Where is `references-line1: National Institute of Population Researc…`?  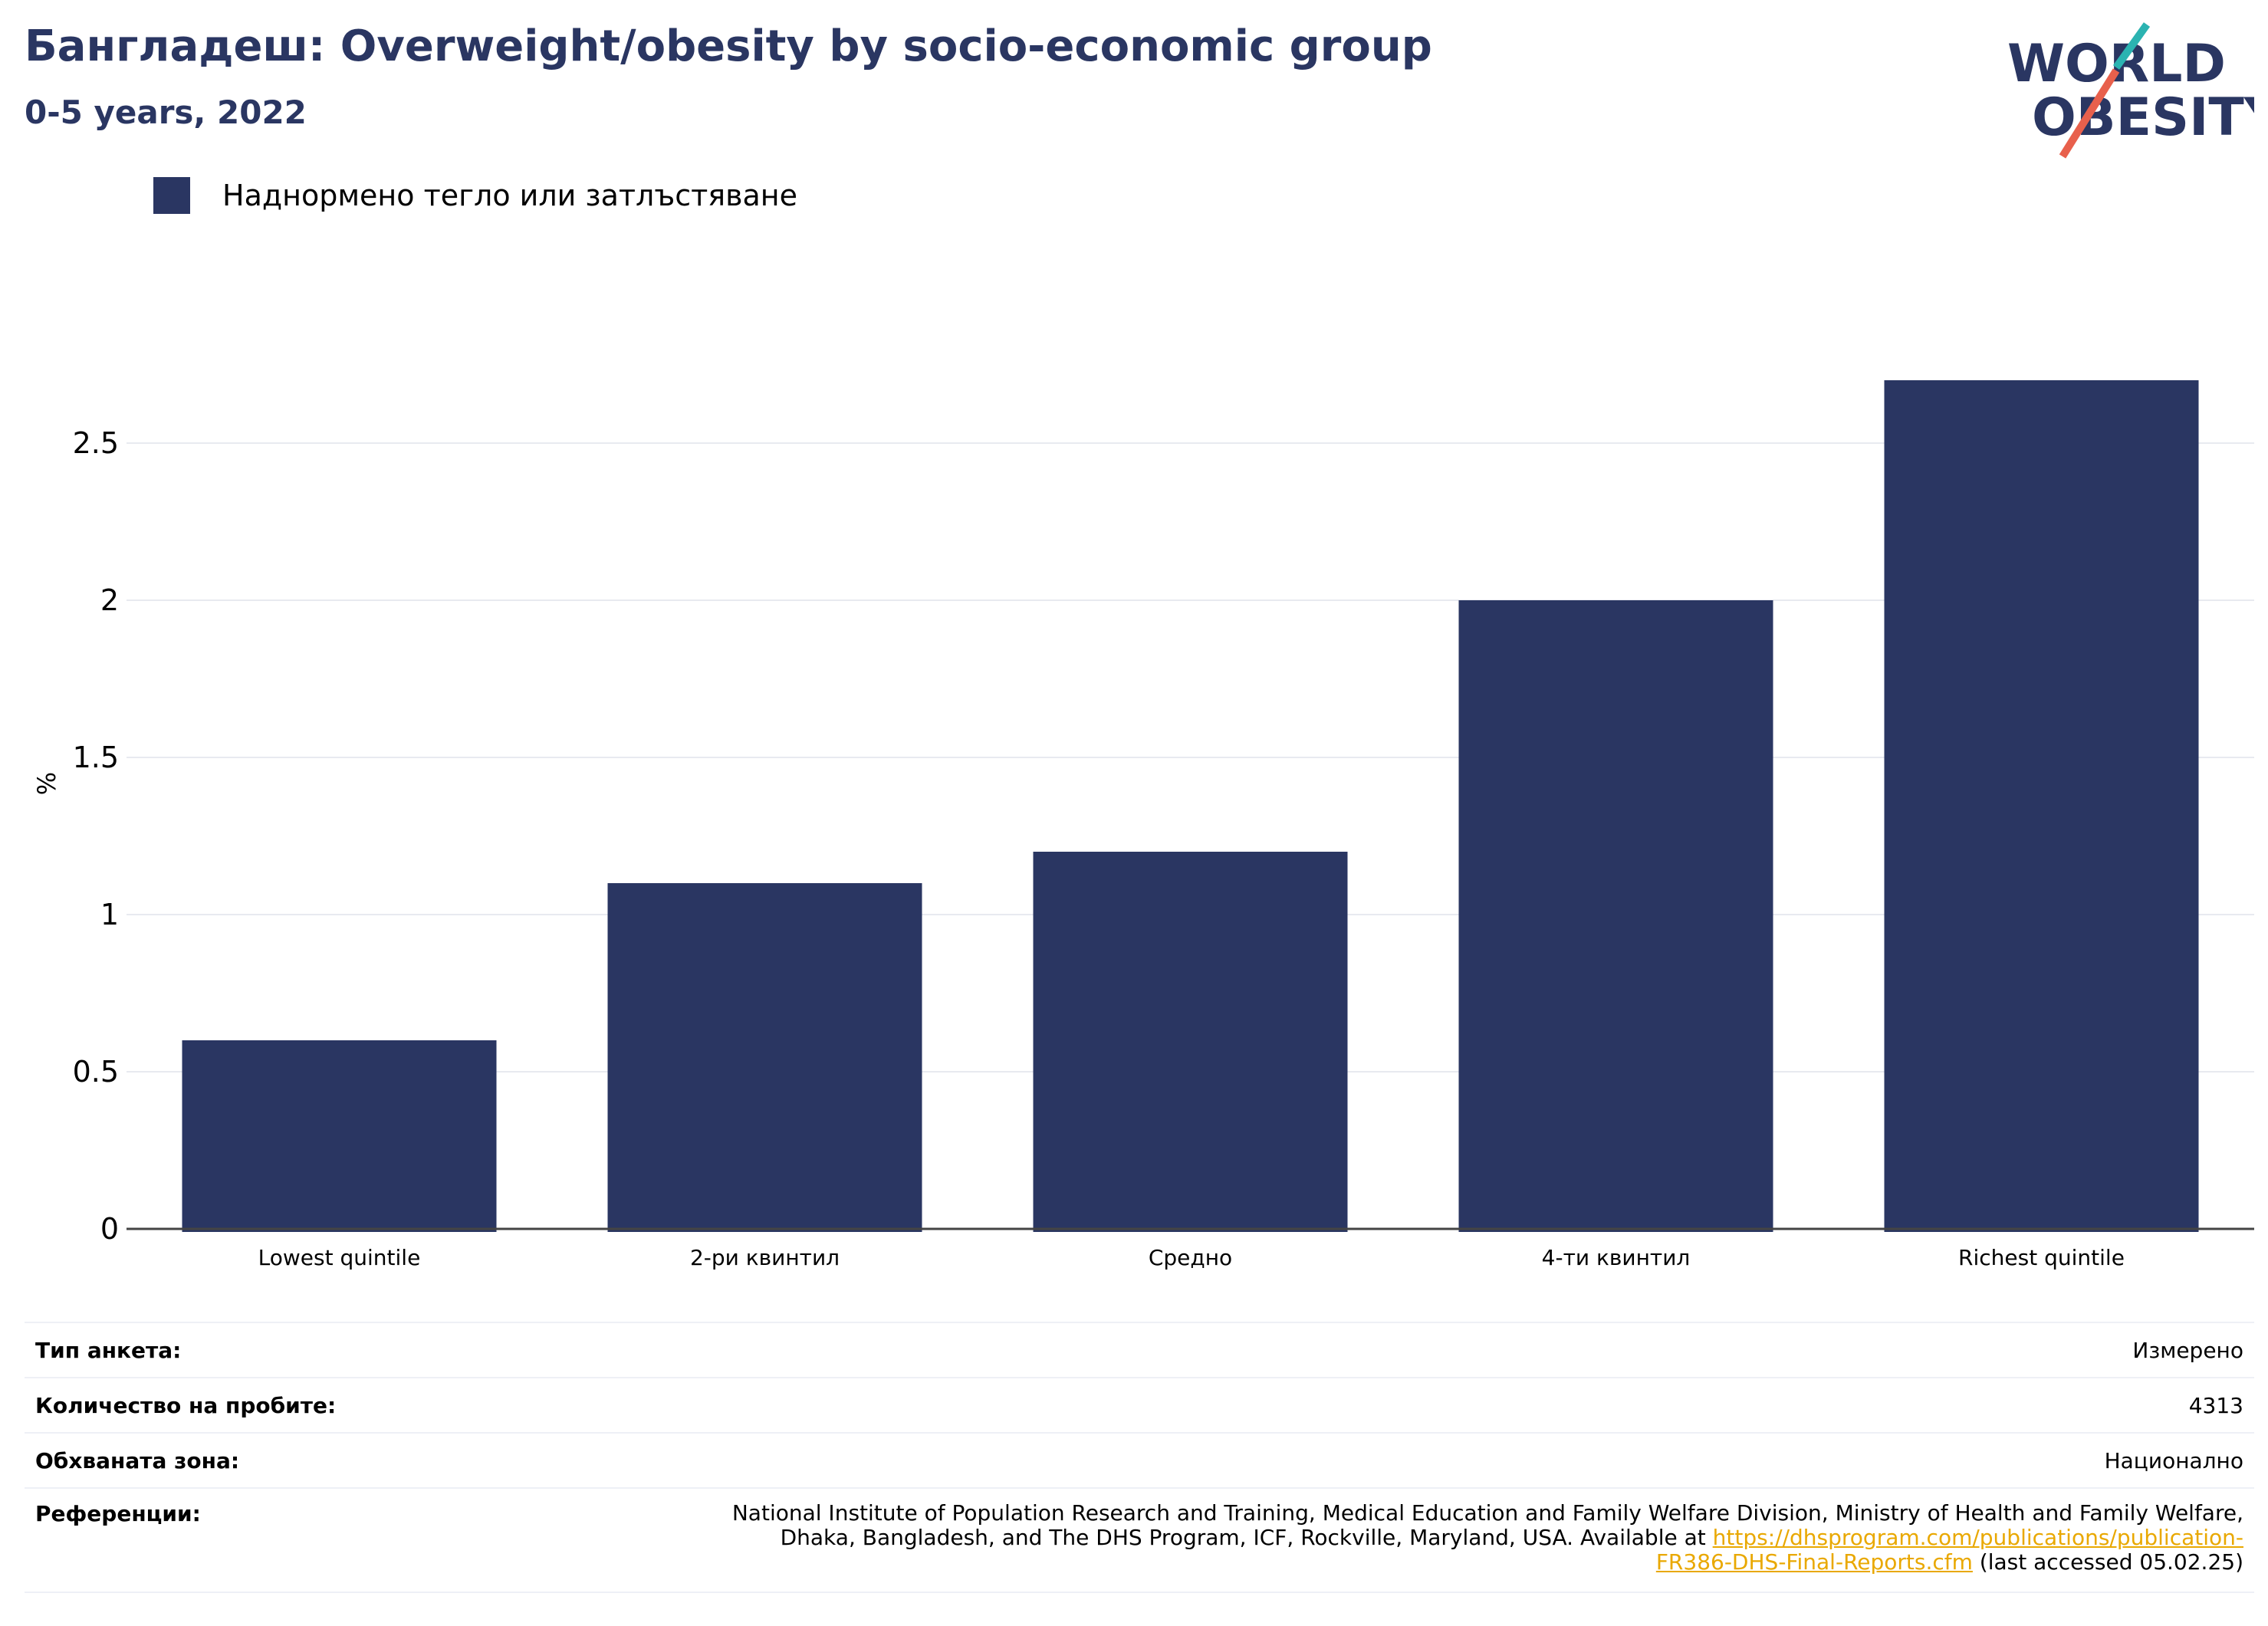 references-line1: National Institute of Population Researc… is located at coordinates (1487, 1513).